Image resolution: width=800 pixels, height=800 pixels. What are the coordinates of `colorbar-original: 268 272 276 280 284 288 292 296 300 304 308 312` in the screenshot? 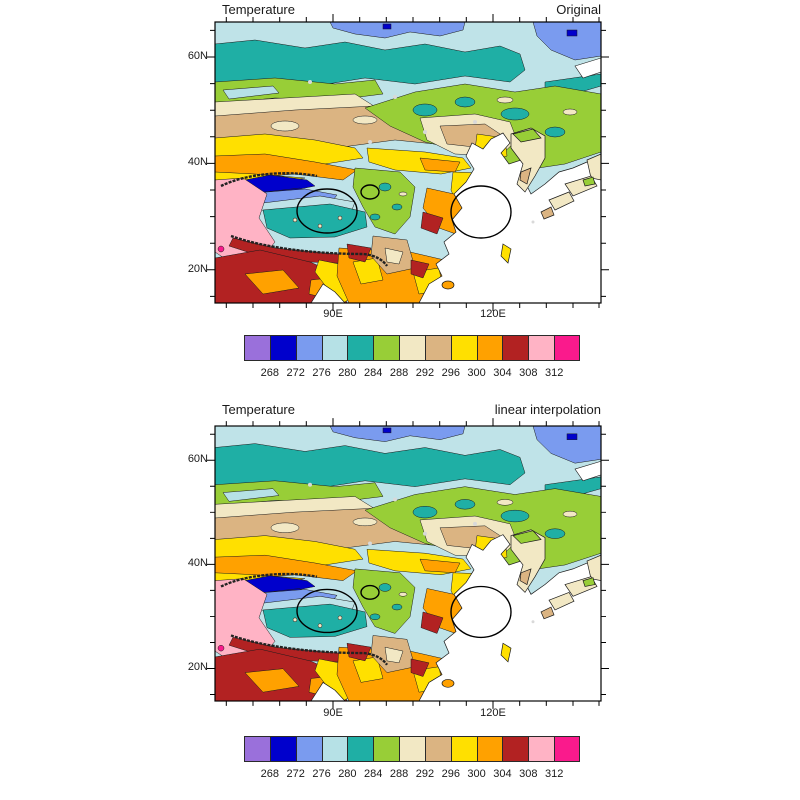 It's located at (412, 357).